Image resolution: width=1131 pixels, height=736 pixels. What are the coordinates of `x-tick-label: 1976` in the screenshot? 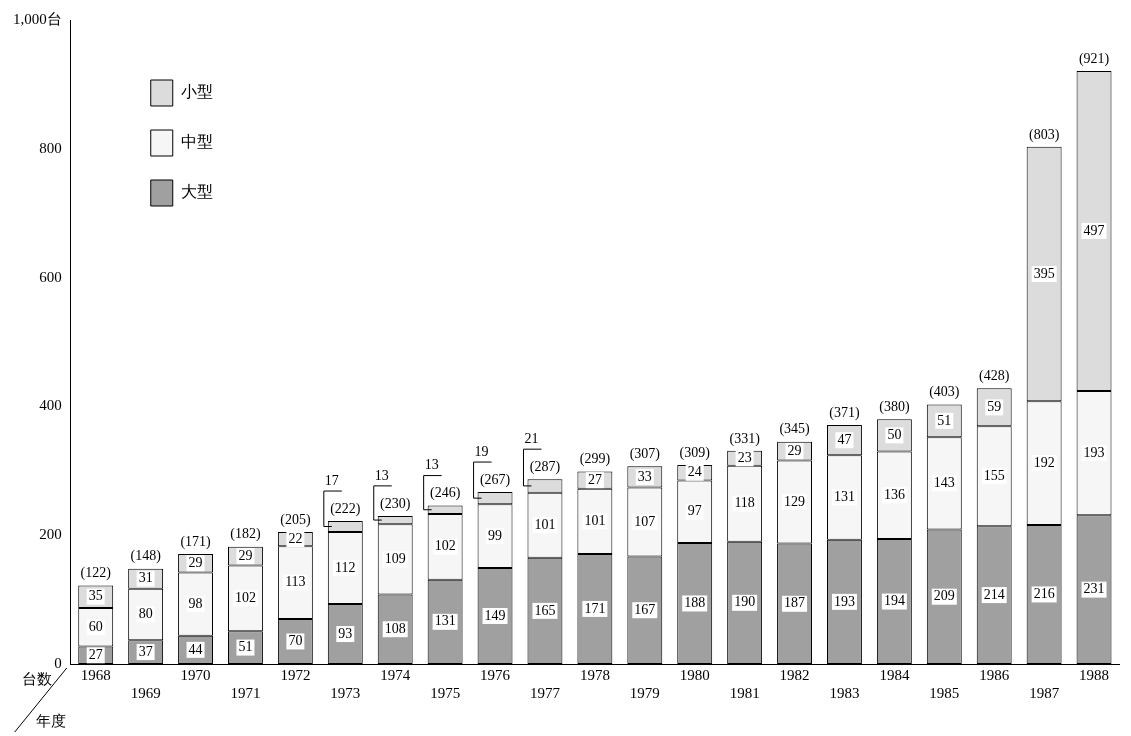 It's located at (495, 674).